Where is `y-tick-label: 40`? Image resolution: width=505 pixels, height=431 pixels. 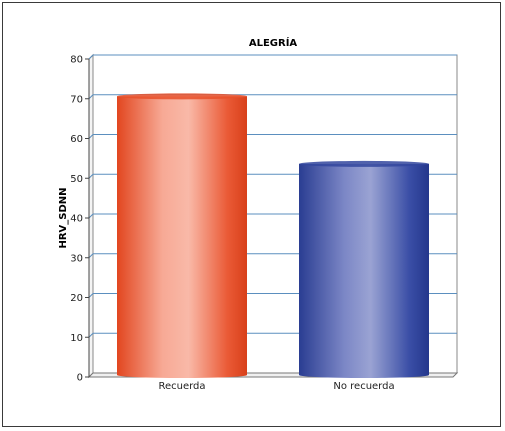
y-tick-label: 40 is located at coordinates (76, 219).